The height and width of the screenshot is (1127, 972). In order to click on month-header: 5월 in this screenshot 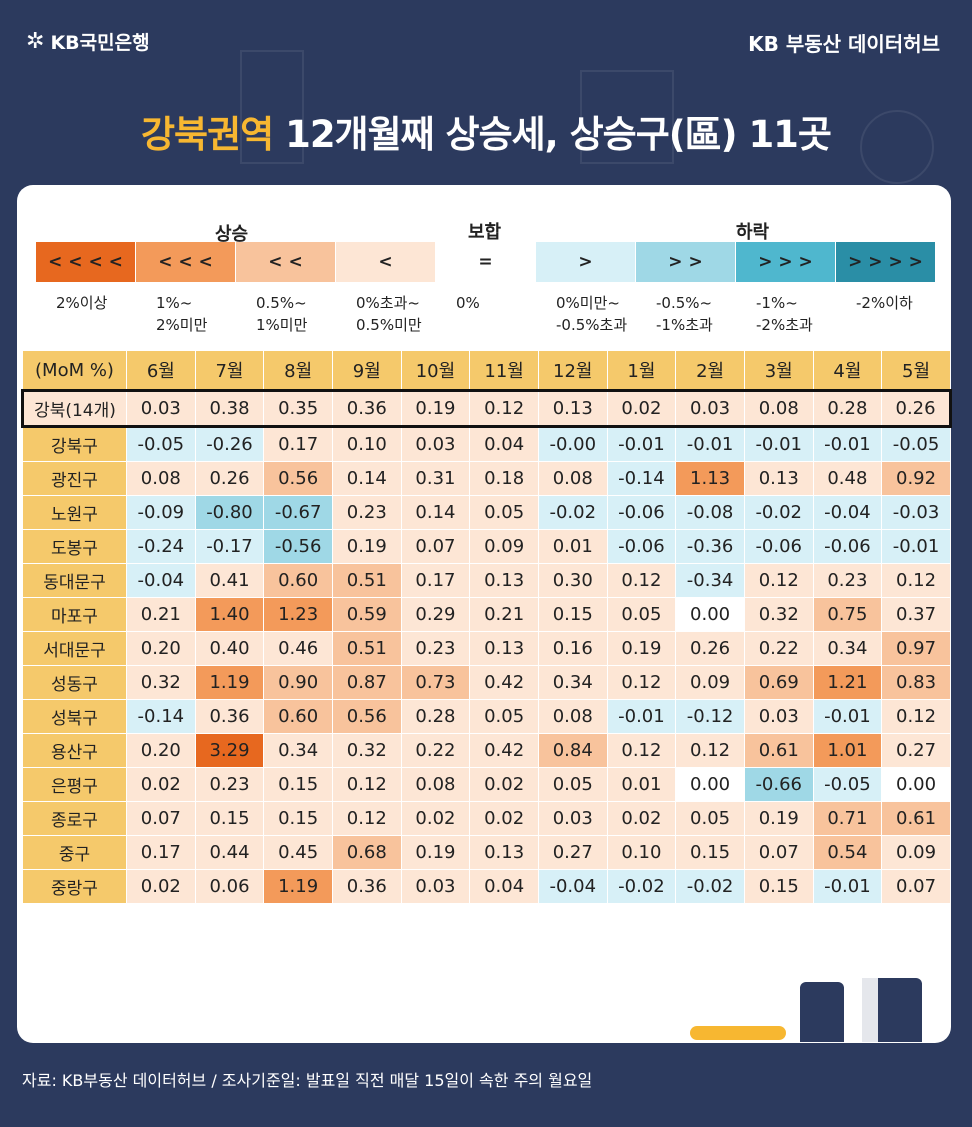, I will do `click(916, 370)`.